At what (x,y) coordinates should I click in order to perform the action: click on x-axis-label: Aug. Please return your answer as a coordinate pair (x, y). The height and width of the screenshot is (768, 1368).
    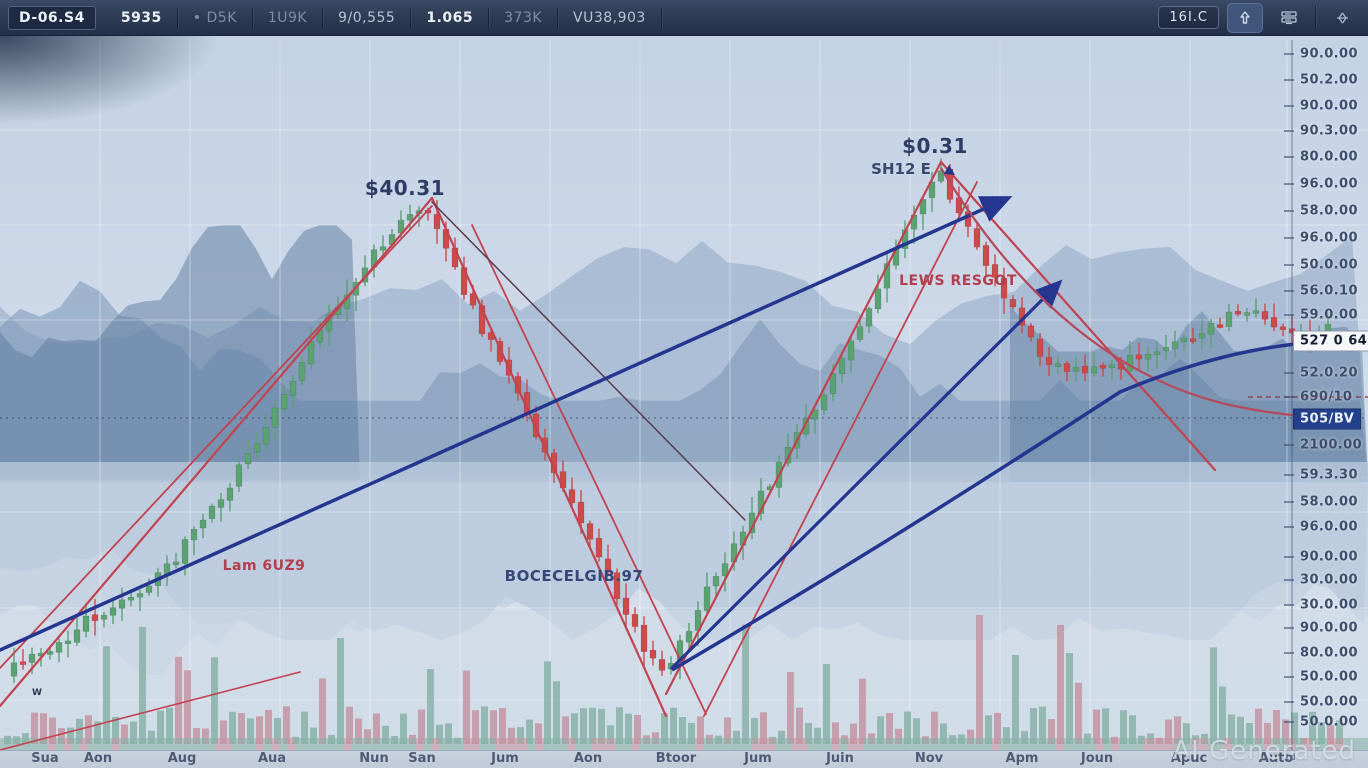
    Looking at the image, I should click on (182, 758).